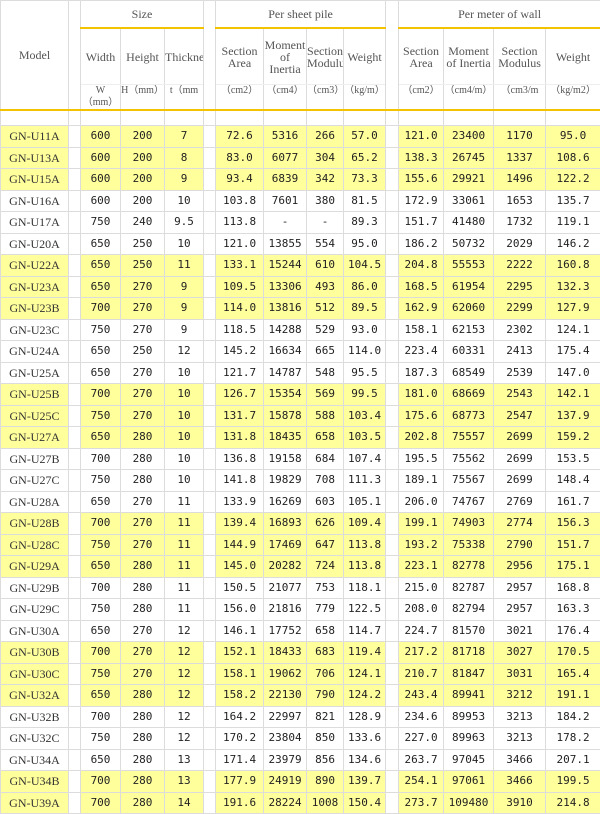  I want to click on value-cell: 160.8, so click(573, 266).